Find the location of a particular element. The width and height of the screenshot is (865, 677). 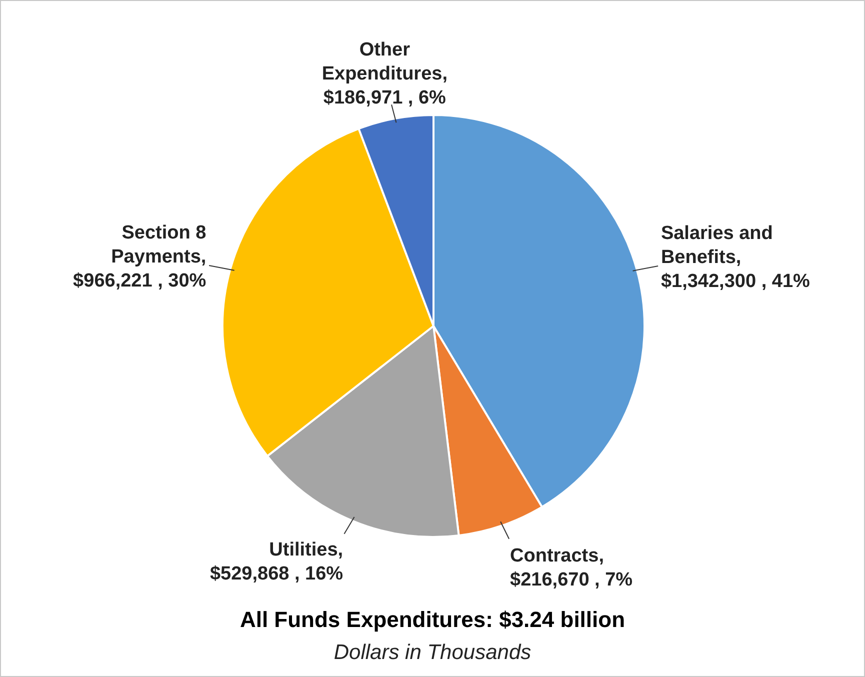

text: Dollars in Thousands is located at coordinates (432, 653).